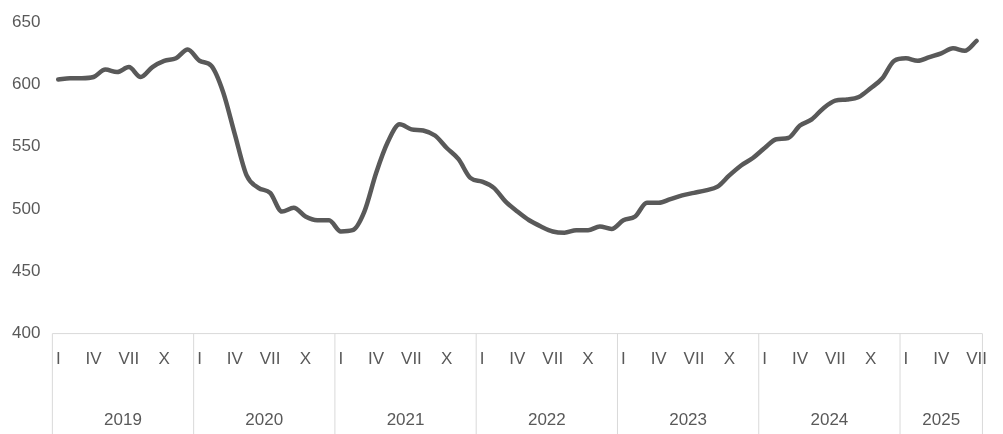  What do you see at coordinates (264, 419) in the screenshot?
I see `text: 2020` at bounding box center [264, 419].